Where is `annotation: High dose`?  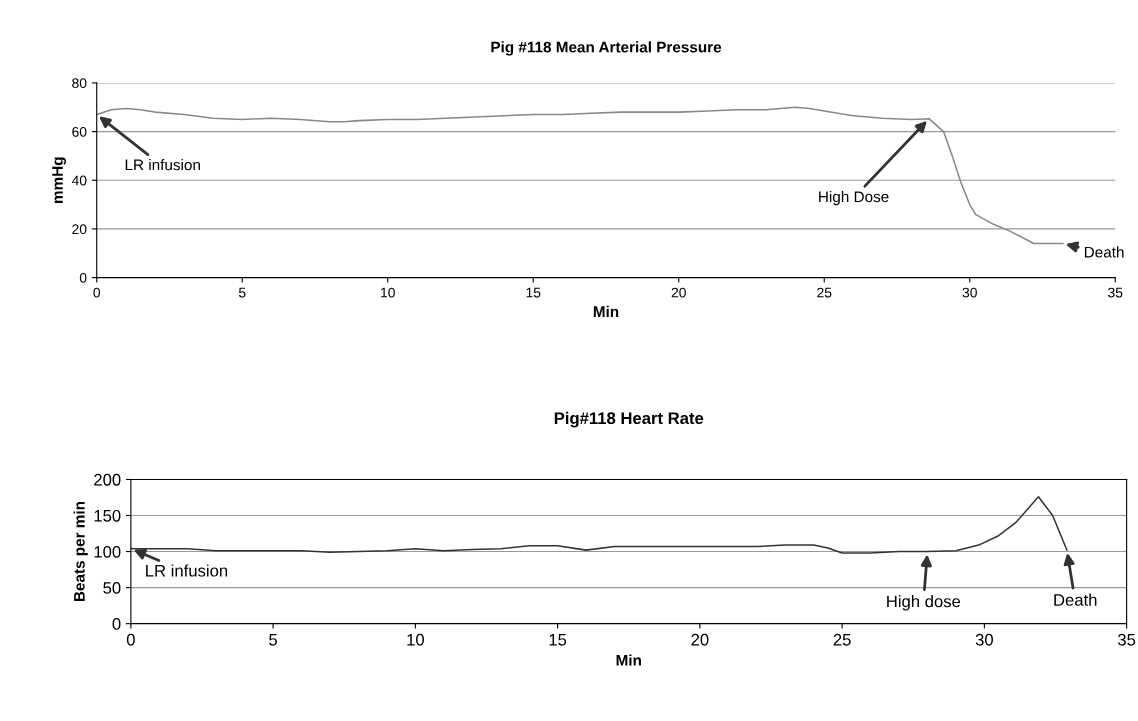 annotation: High dose is located at coordinates (924, 603).